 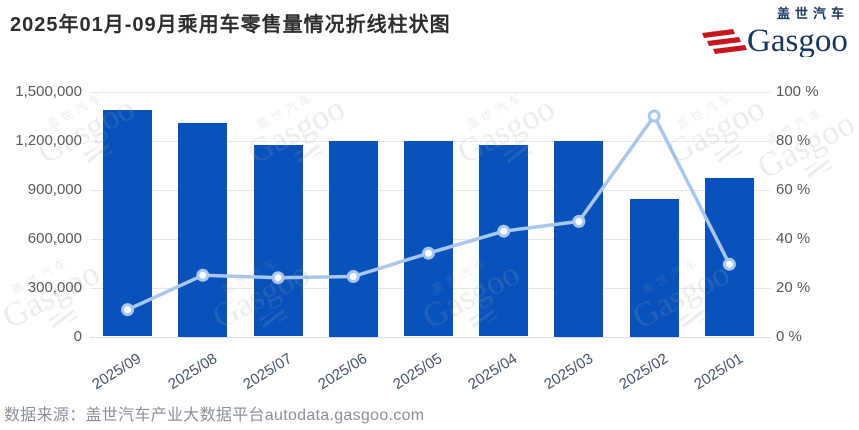 What do you see at coordinates (724, 41) in the screenshot?
I see `gasgoo-logo-stripes-icon` at bounding box center [724, 41].